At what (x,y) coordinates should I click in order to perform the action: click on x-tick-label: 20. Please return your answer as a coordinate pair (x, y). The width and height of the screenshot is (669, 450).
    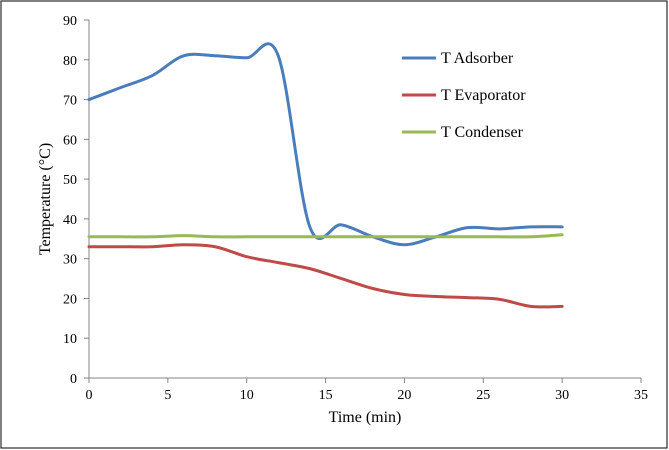
    Looking at the image, I should click on (404, 395).